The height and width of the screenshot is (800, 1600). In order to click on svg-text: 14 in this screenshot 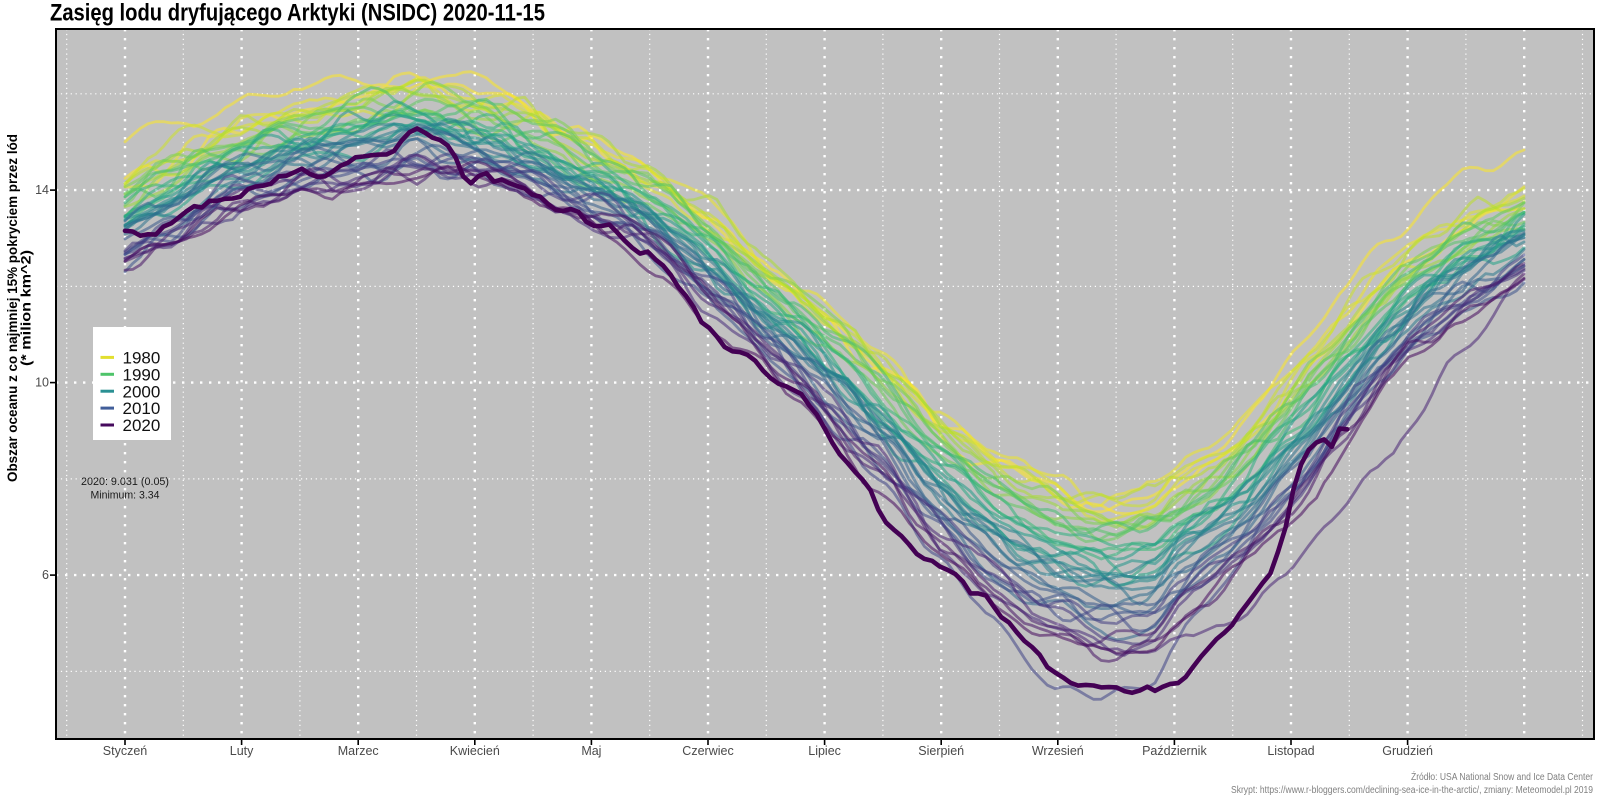, I will do `click(42, 190)`.